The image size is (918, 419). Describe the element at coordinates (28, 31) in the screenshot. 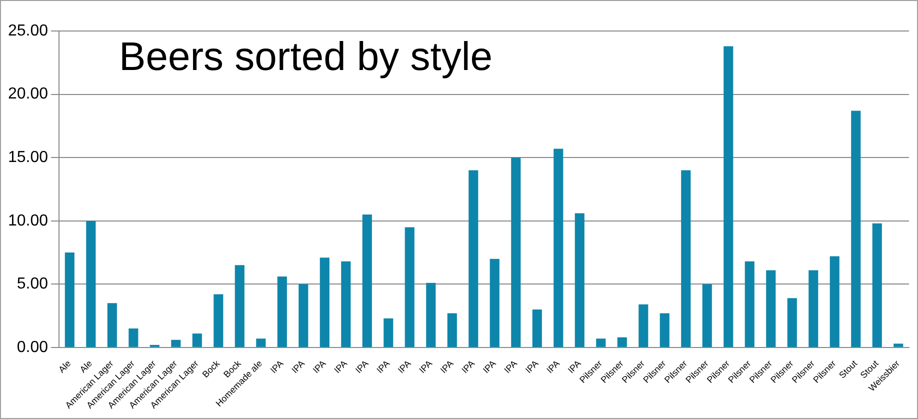

I see `y-tick-label: 25.00` at that location.